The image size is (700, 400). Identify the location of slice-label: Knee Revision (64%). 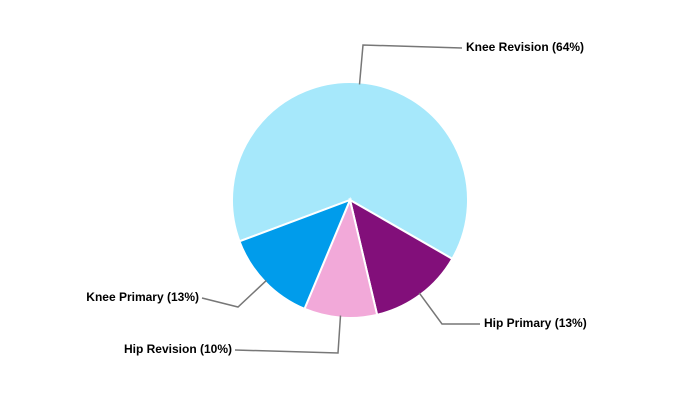
(525, 47).